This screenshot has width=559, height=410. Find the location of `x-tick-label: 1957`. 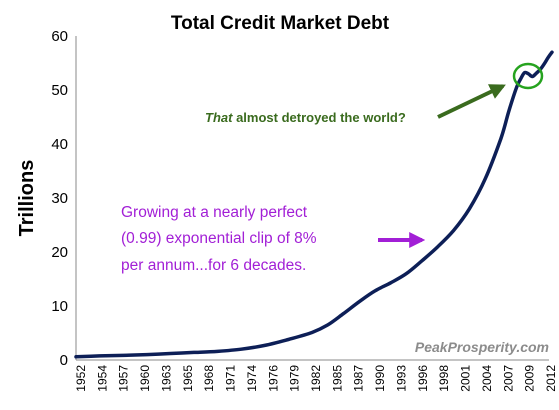

x-tick-label: 1957 is located at coordinates (124, 378).